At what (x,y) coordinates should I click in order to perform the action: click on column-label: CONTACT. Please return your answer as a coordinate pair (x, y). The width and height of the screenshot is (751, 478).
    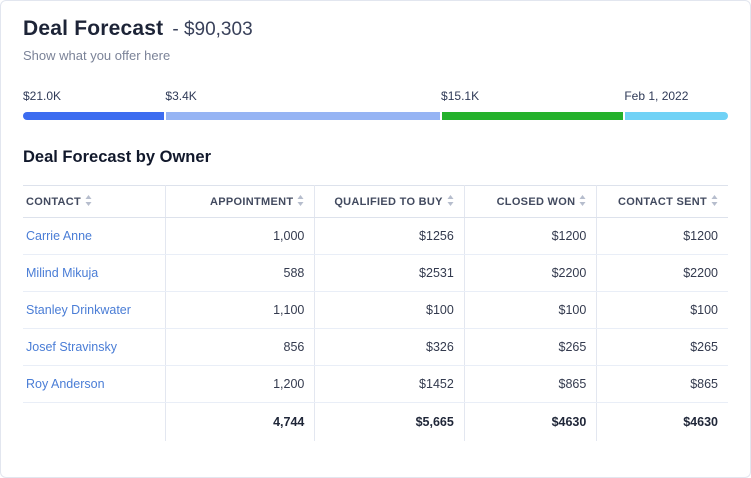
    Looking at the image, I should click on (54, 202).